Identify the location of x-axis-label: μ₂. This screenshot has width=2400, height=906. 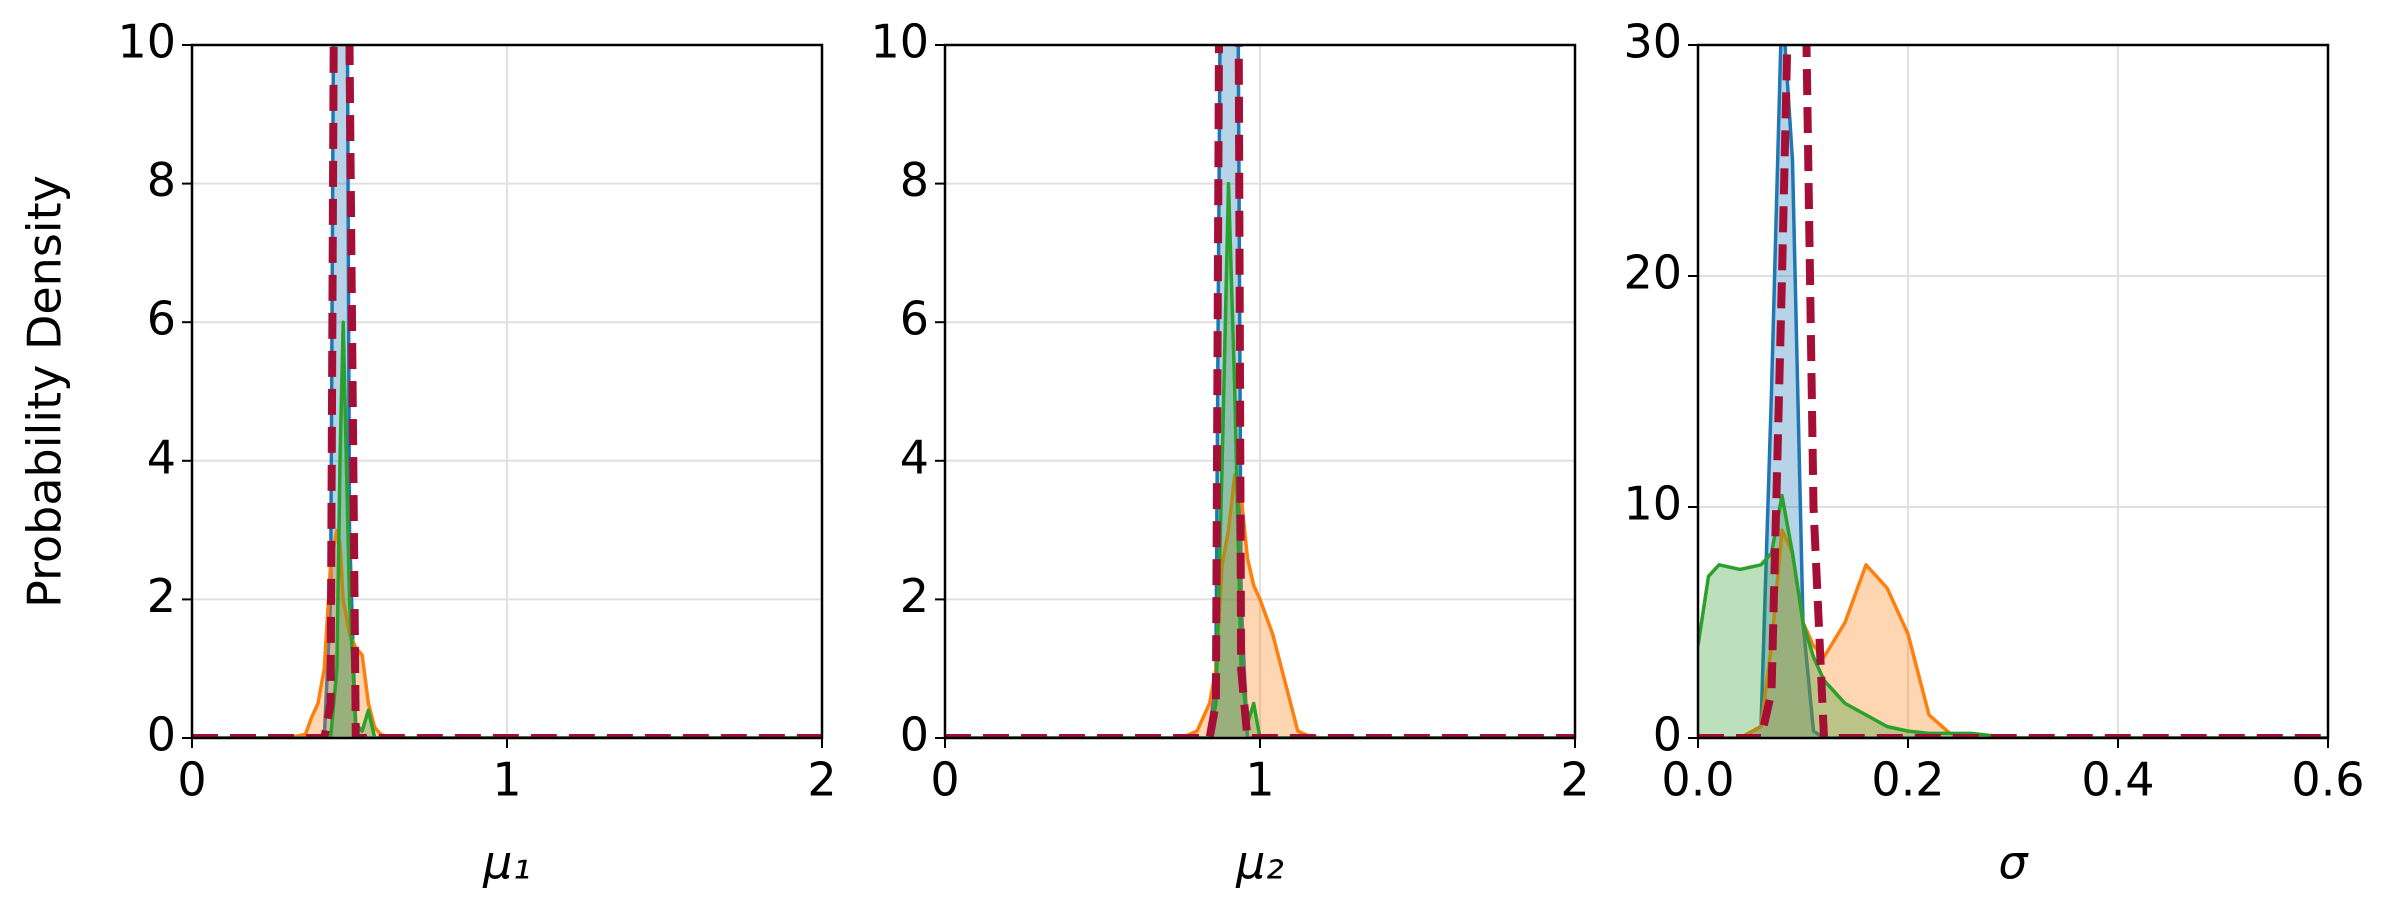
(1259, 863).